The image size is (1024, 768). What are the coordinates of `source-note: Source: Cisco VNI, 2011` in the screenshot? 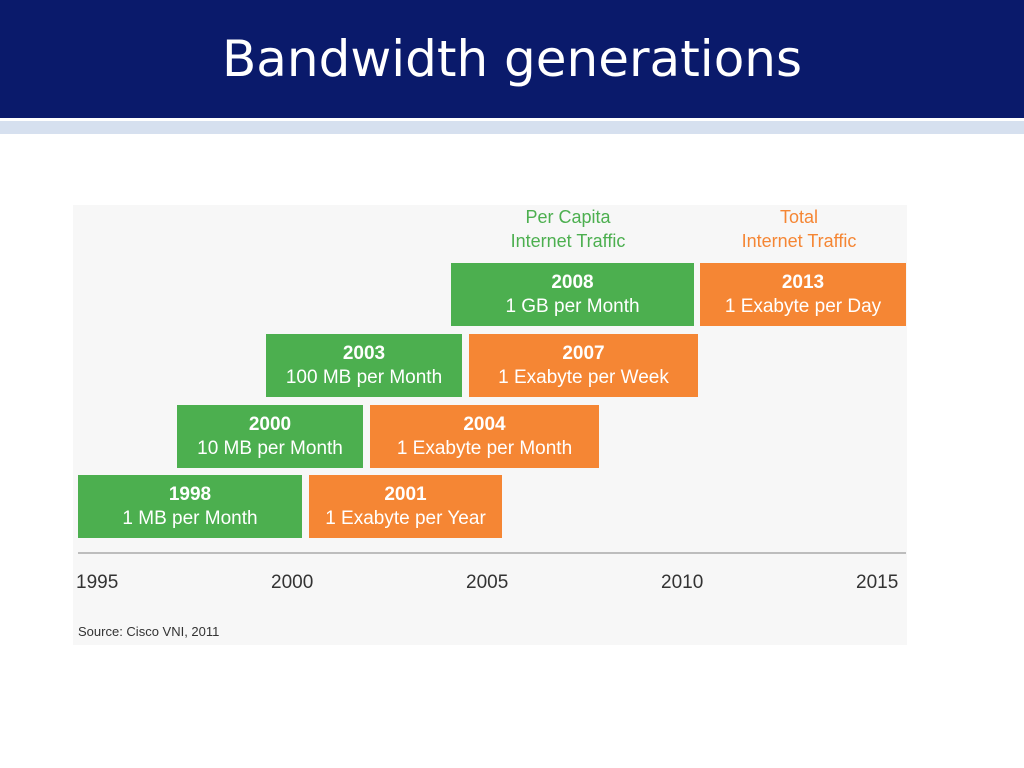 It's located at (149, 631).